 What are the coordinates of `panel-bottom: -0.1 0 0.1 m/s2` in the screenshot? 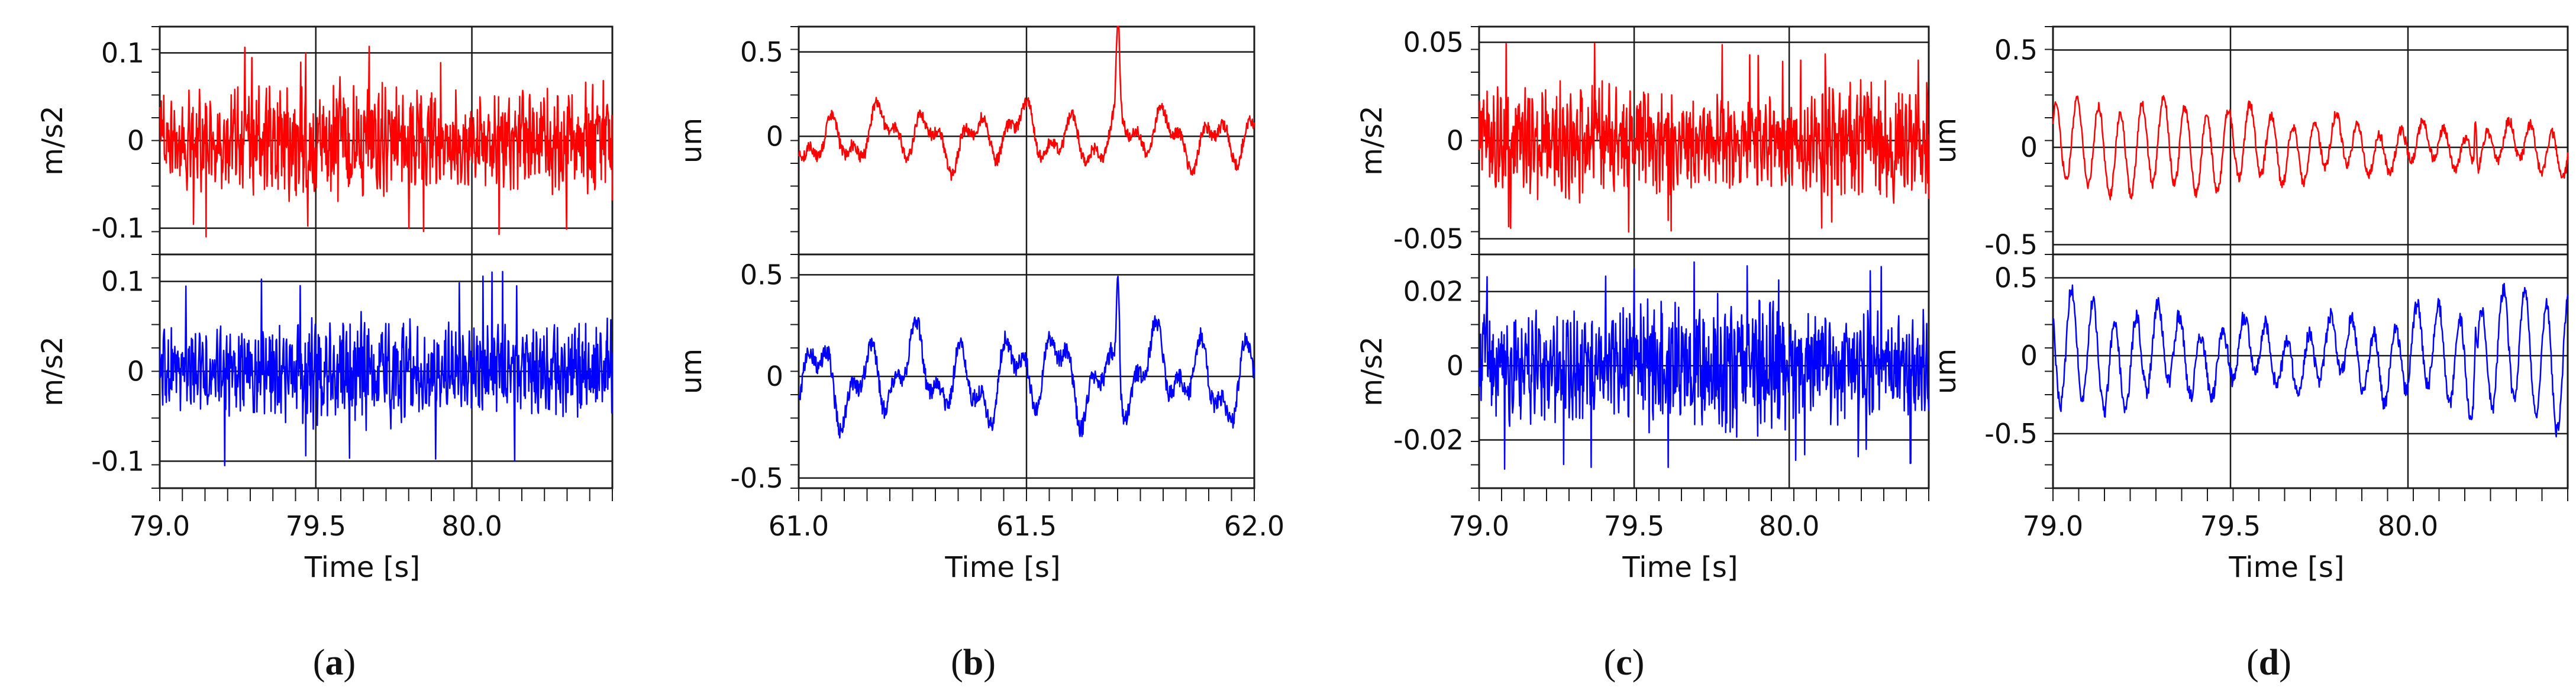 It's located at (325, 371).